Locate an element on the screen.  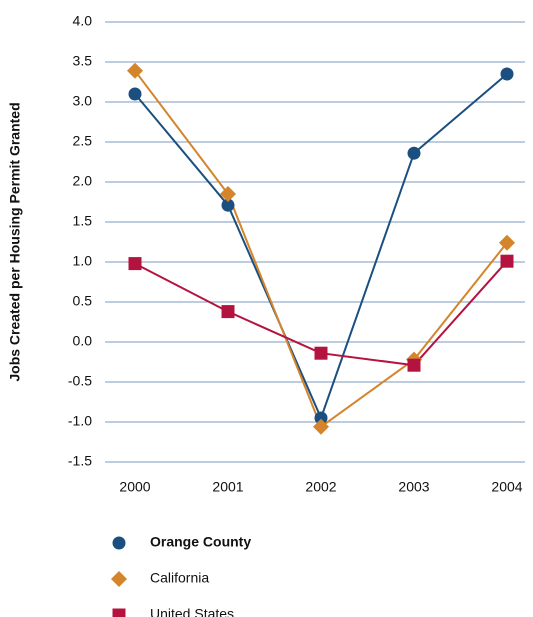
x-tick-label: 2003 is located at coordinates (413, 487).